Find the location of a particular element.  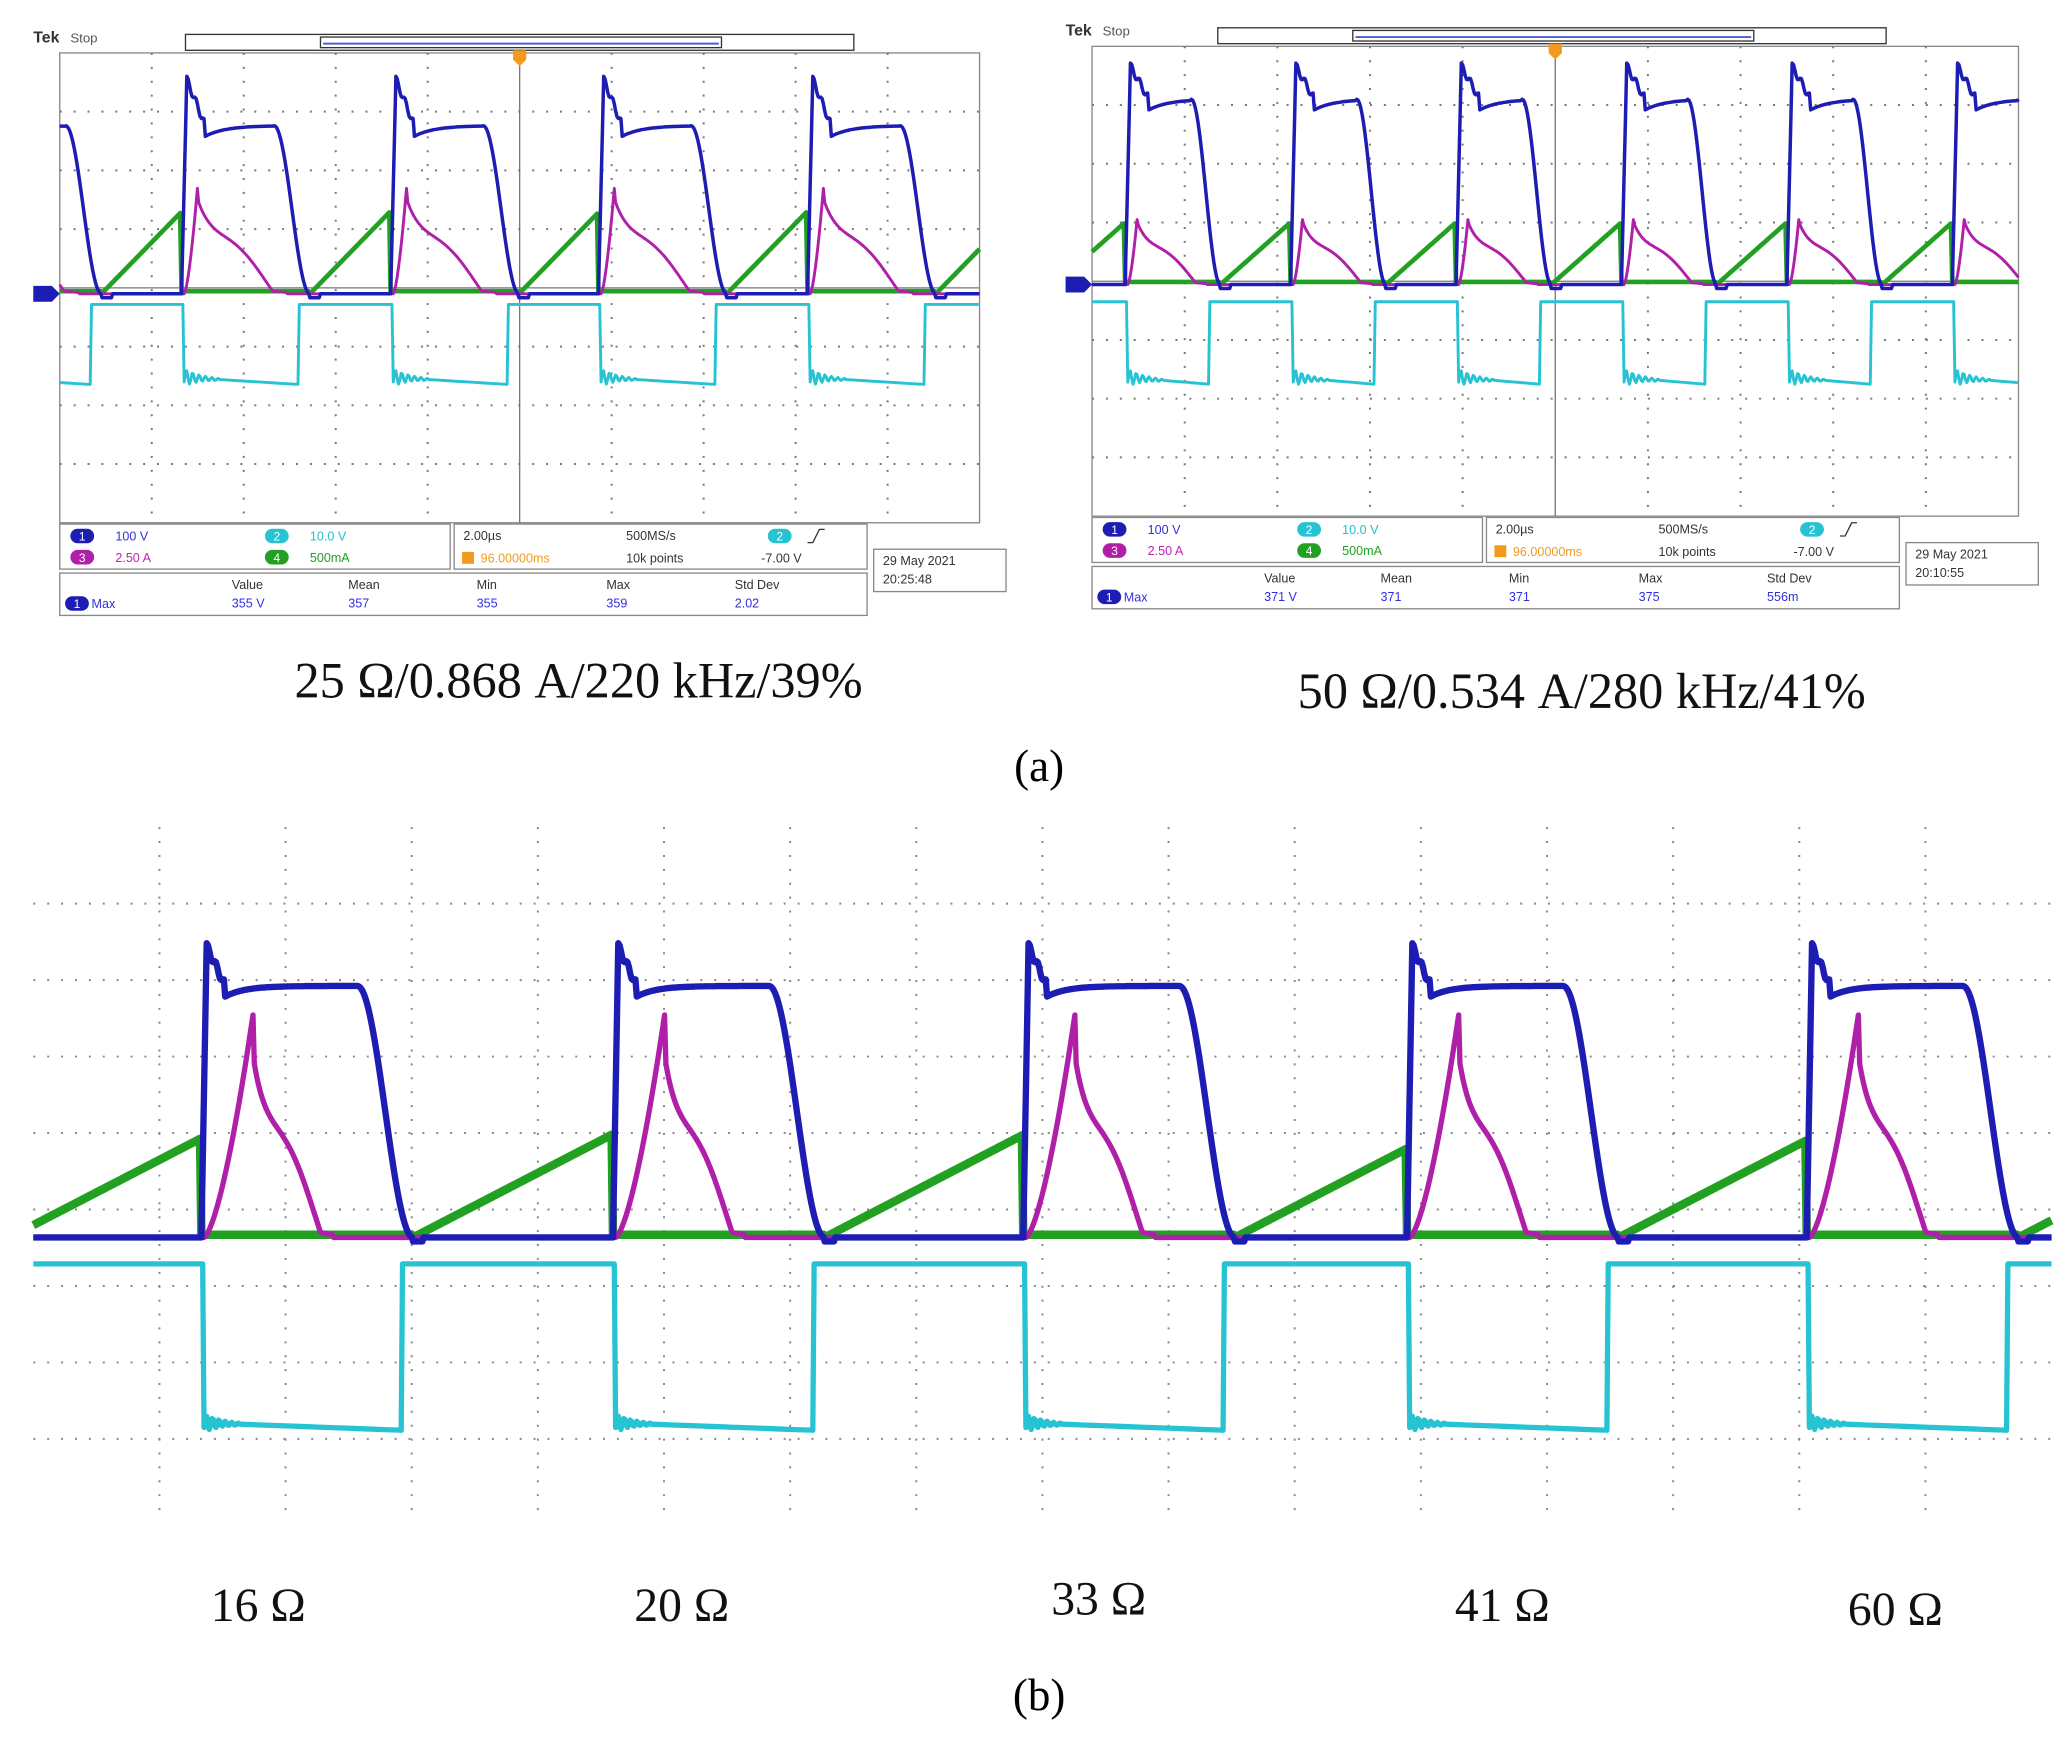

panel-label: (a) is located at coordinates (1039, 766).